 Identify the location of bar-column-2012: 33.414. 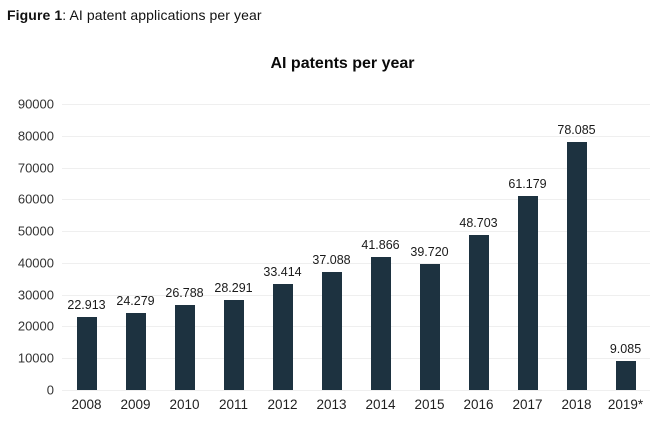
(282, 247).